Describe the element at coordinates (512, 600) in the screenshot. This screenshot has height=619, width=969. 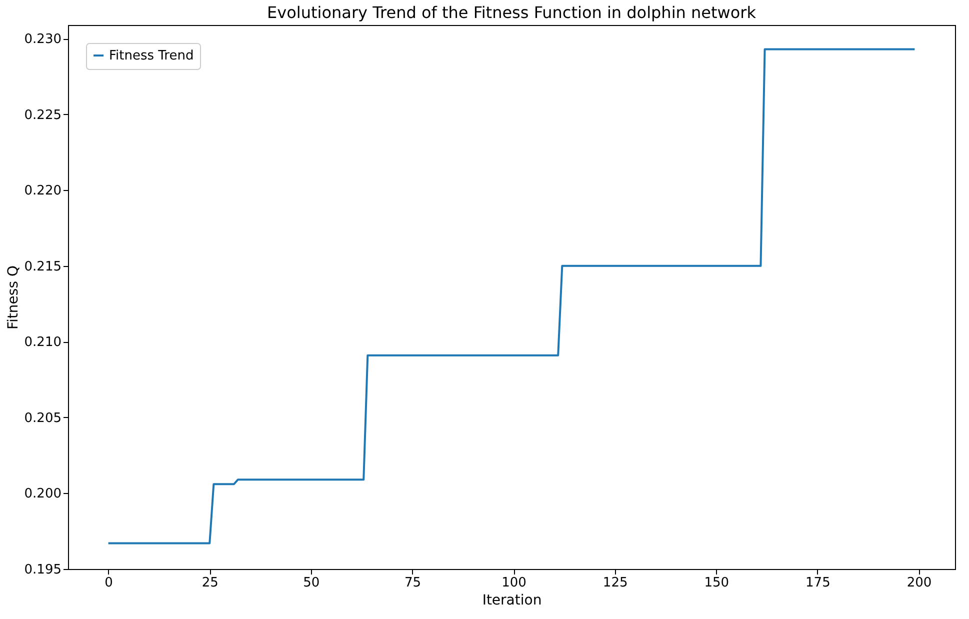
I see `x-axis-title: Iteration` at that location.